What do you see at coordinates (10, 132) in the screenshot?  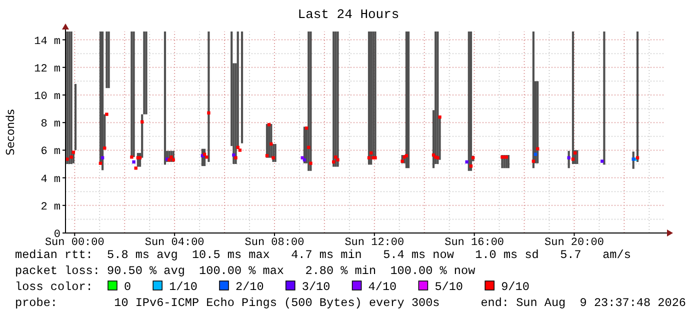 I see `y-axis-title: Seconds` at bounding box center [10, 132].